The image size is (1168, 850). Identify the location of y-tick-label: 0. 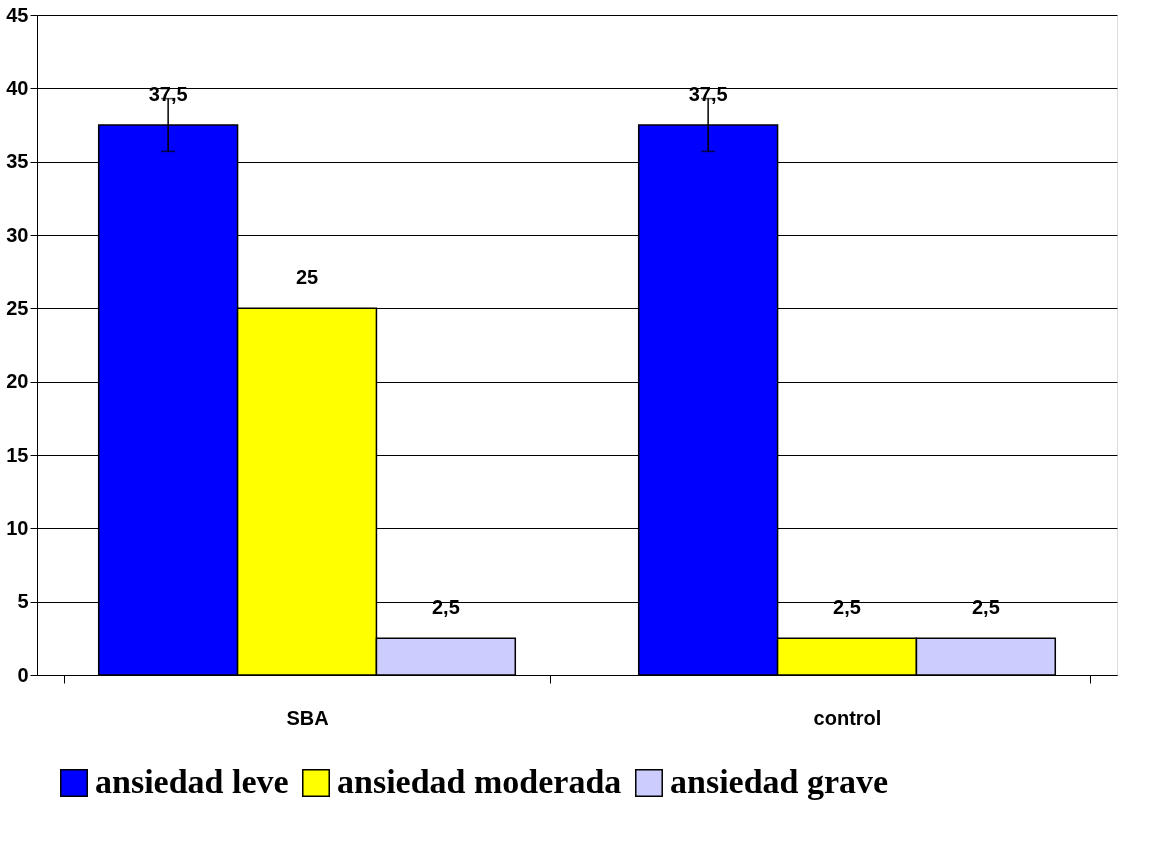
(23, 674).